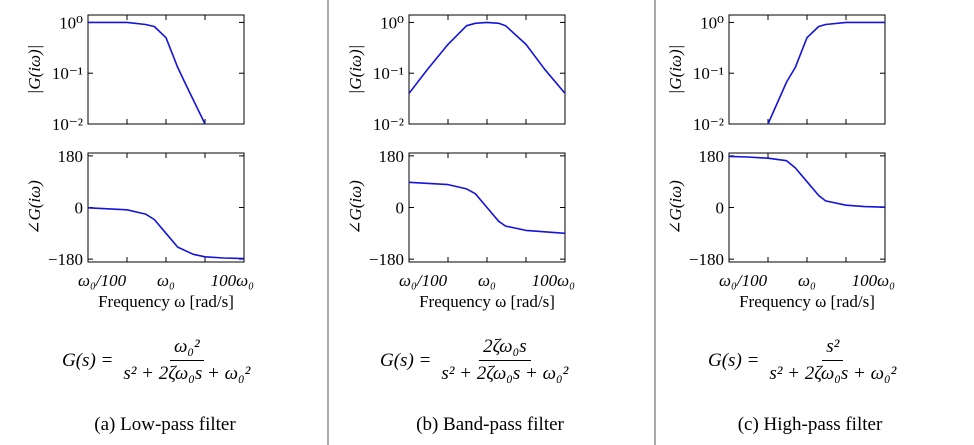 This screenshot has width=974, height=445. What do you see at coordinates (554, 280) in the screenshot?
I see `band-pass-phase-xtick-label: 100ω₀` at bounding box center [554, 280].